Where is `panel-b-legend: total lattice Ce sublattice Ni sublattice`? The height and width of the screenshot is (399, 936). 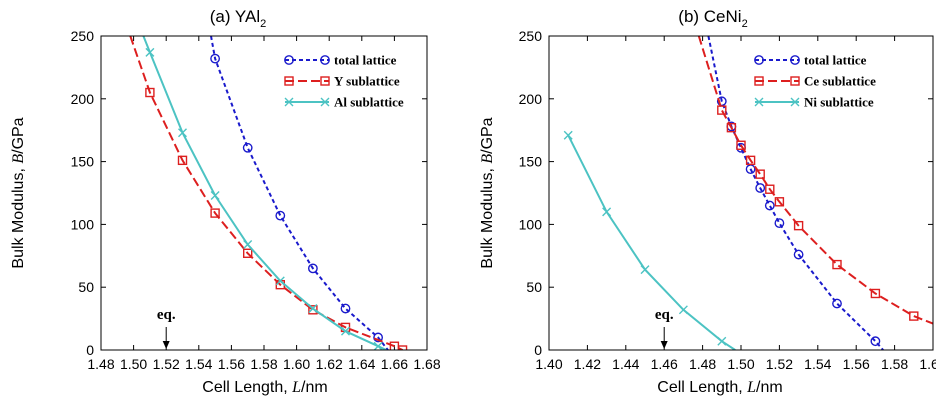
panel-b-legend: total lattice Ce sublattice Ni sublattice is located at coordinates (815, 81).